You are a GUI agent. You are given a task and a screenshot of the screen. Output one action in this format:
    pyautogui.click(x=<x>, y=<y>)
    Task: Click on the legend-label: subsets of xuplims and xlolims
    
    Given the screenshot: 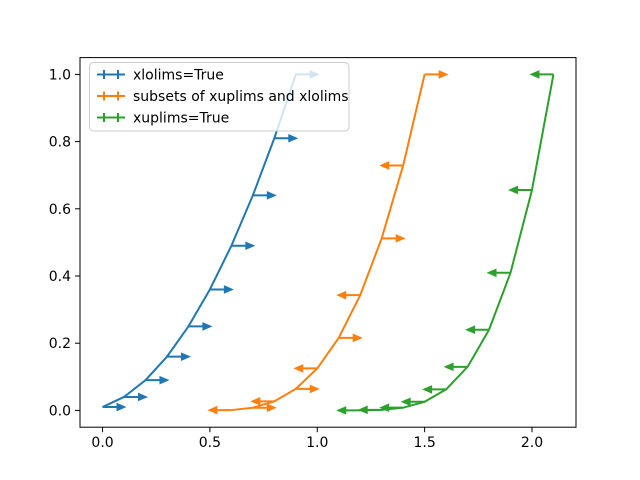 What is the action you would take?
    pyautogui.click(x=241, y=97)
    